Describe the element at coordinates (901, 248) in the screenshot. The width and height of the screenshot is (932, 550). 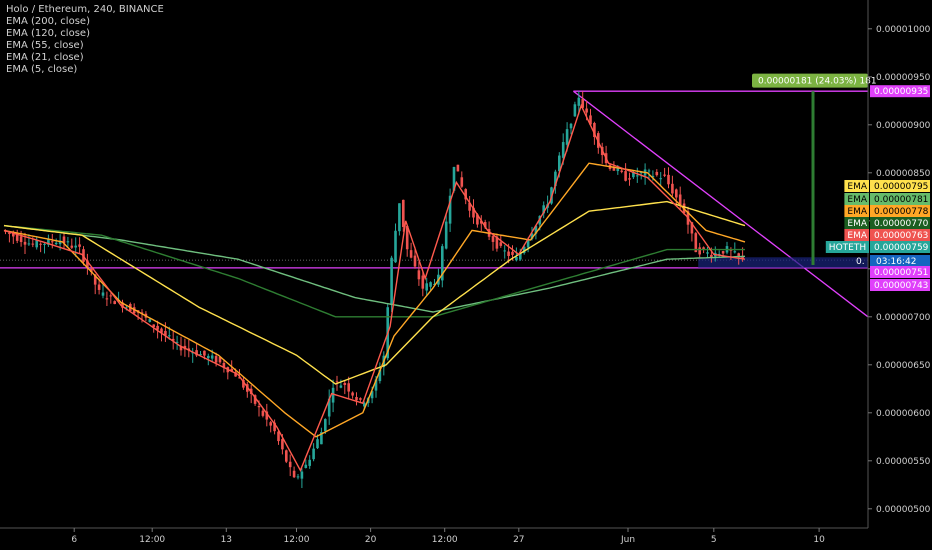
I see `price-tag-5-value: 0.00000759` at that location.